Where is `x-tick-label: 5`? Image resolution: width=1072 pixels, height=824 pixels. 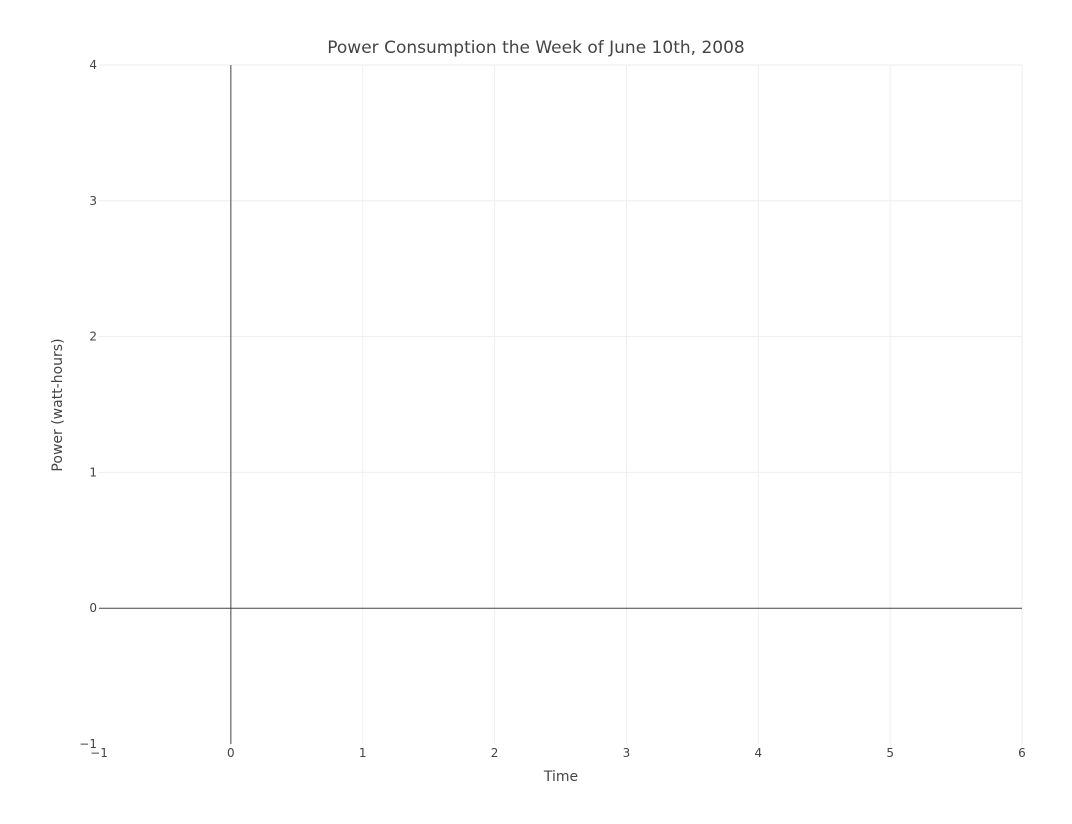
x-tick-label: 5 is located at coordinates (890, 753).